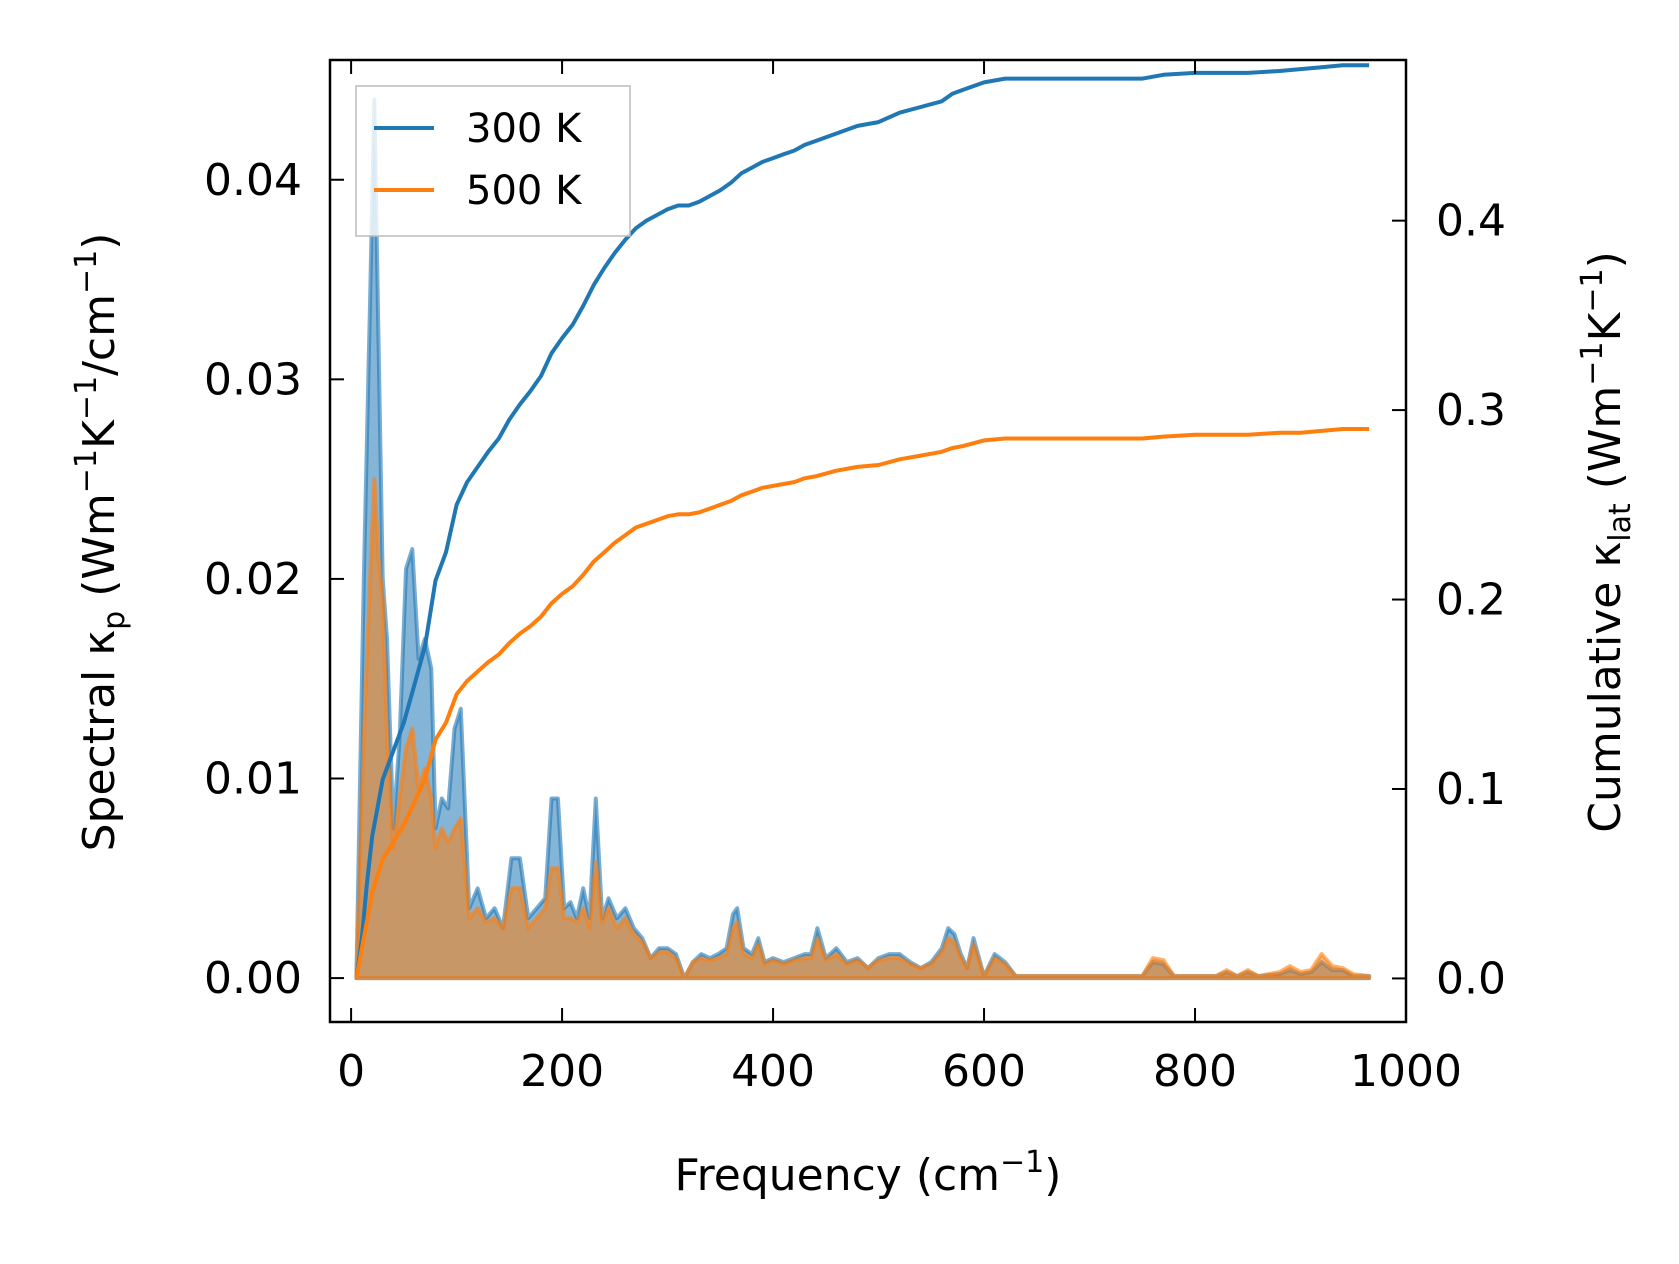 The image size is (1679, 1264). Describe the element at coordinates (253, 779) in the screenshot. I see `y-left-tick-label: 0.01` at that location.